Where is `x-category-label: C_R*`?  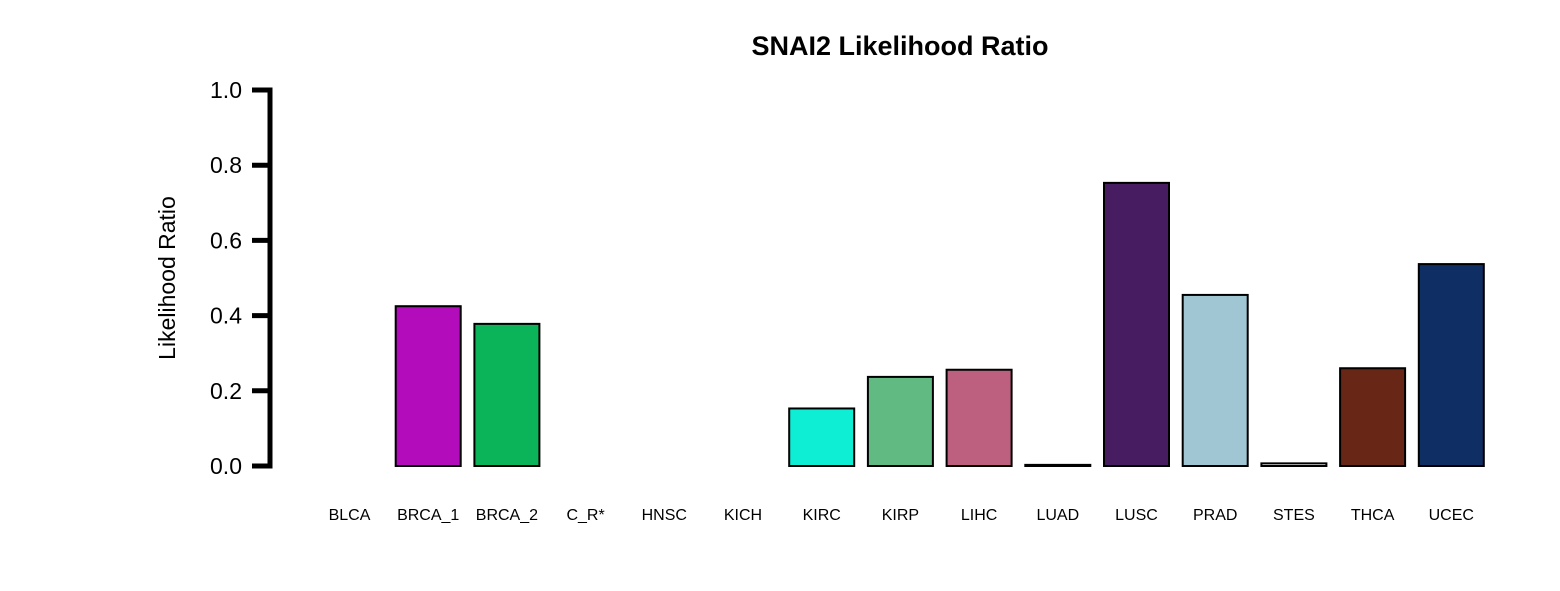
x-category-label: C_R* is located at coordinates (585, 515).